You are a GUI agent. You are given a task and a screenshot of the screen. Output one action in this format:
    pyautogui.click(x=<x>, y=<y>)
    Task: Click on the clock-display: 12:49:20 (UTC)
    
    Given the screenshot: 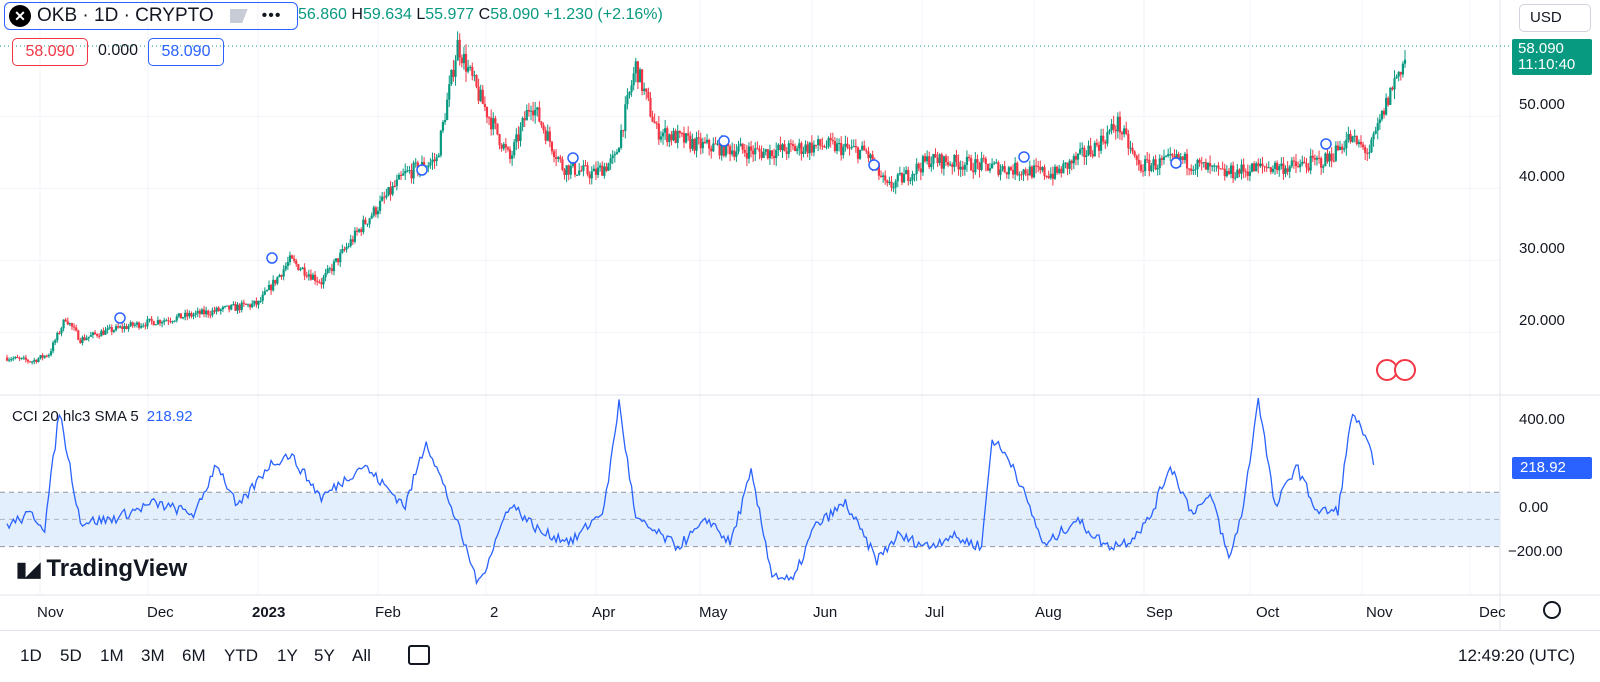 What is the action you would take?
    pyautogui.click(x=1517, y=655)
    